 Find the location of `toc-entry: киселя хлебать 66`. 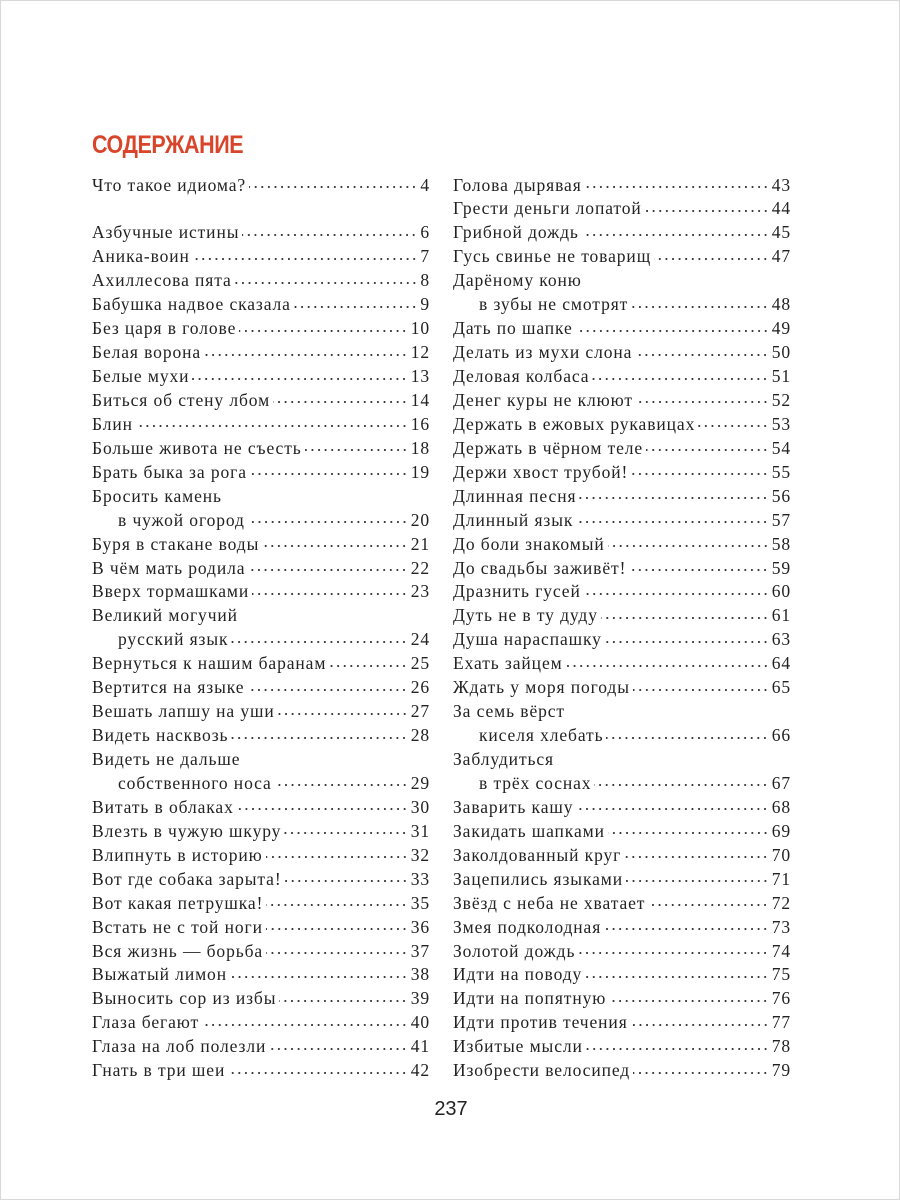

toc-entry: киселя хлебать 66 is located at coordinates (622, 735).